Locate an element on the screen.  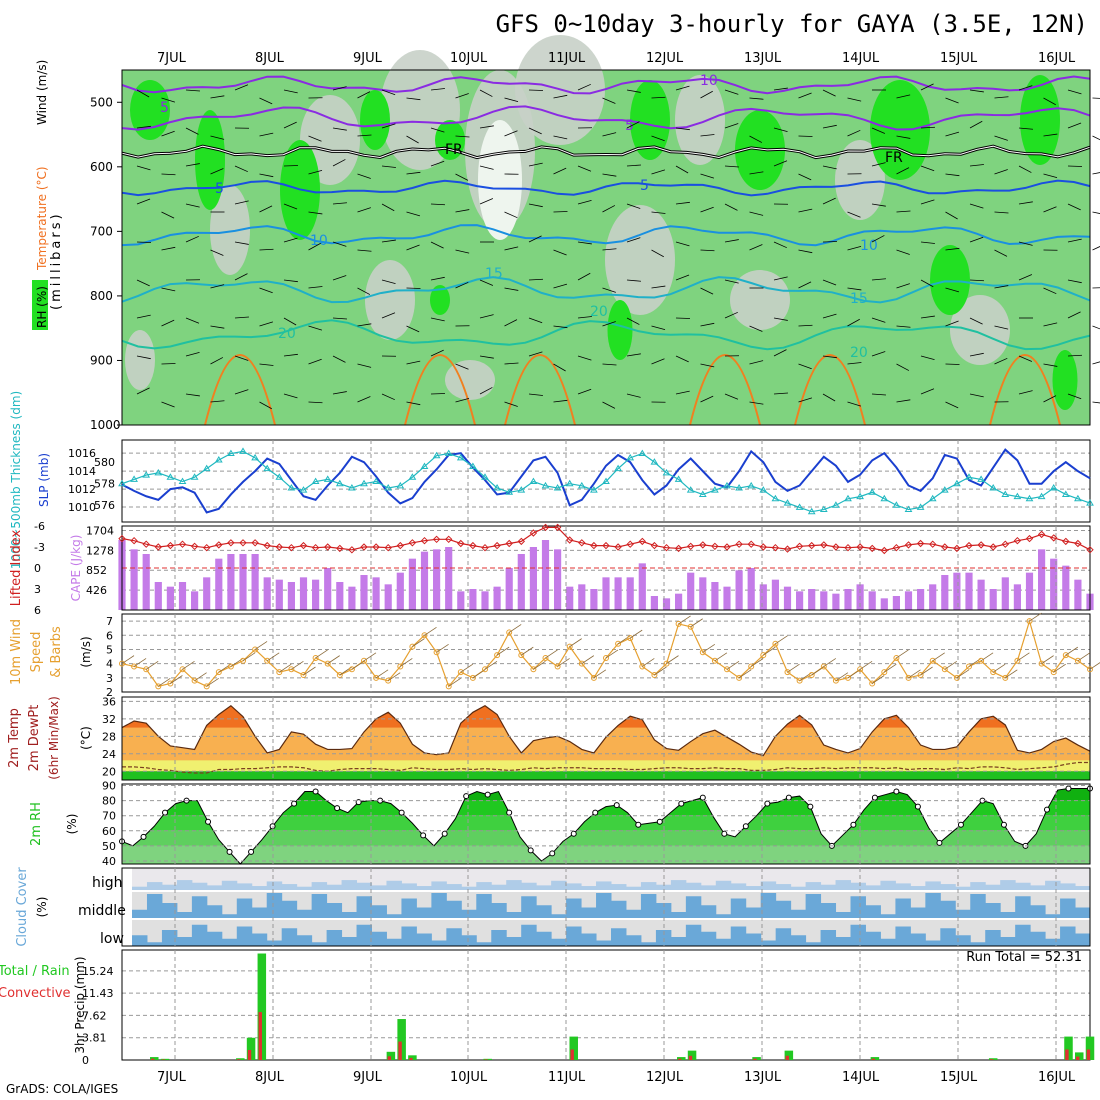
isoline-label-9: 15 is located at coordinates (494, 274).